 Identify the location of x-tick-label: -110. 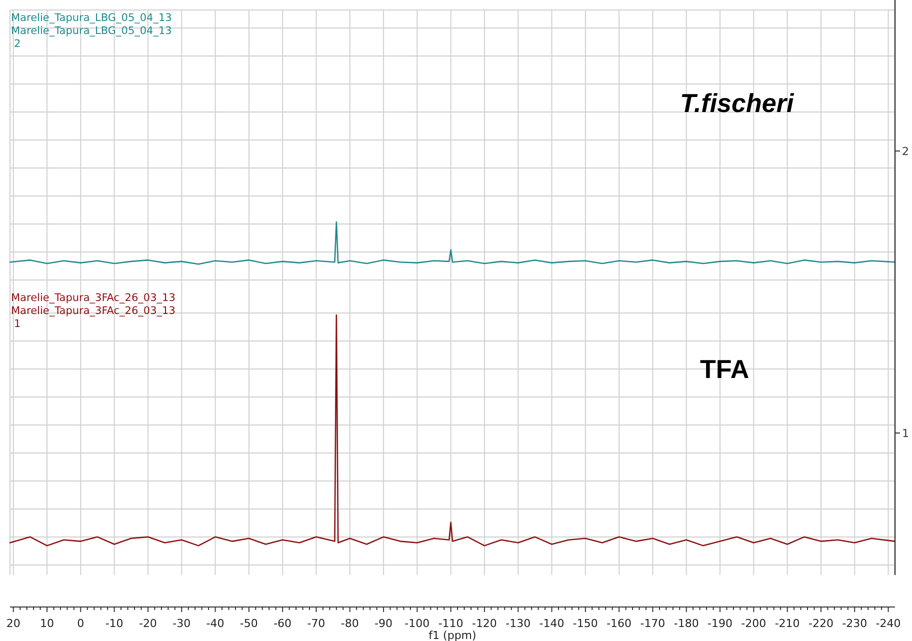
(451, 623).